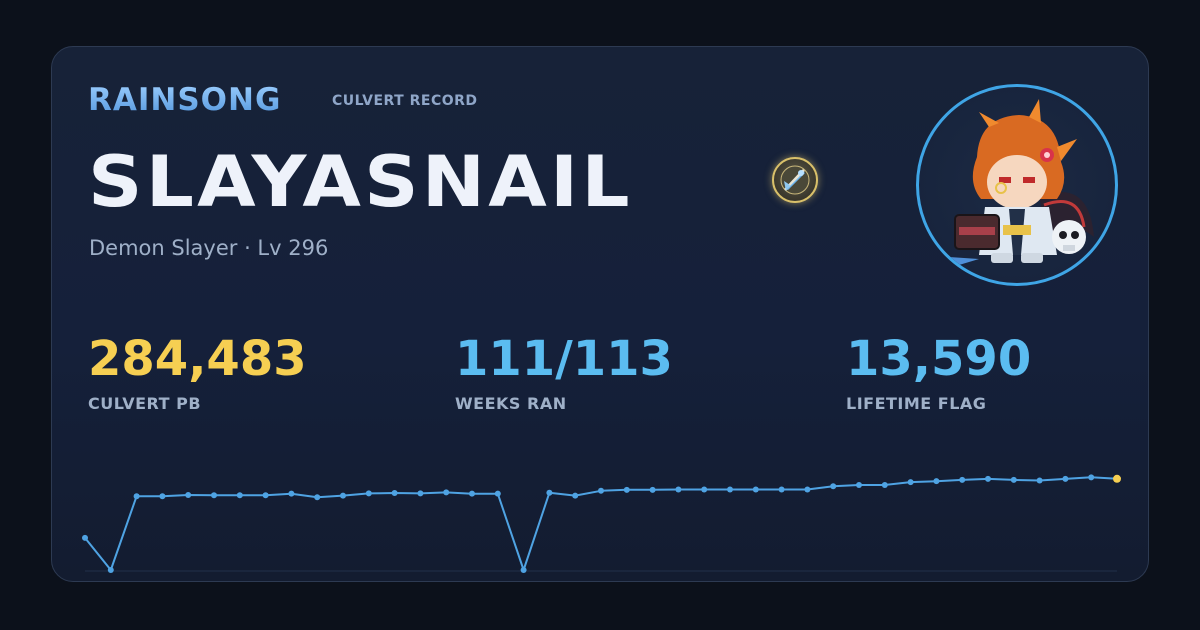 Image resolution: width=1200 pixels, height=630 pixels. Describe the element at coordinates (795, 180) in the screenshot. I see `guild-emblem-icon` at that location.